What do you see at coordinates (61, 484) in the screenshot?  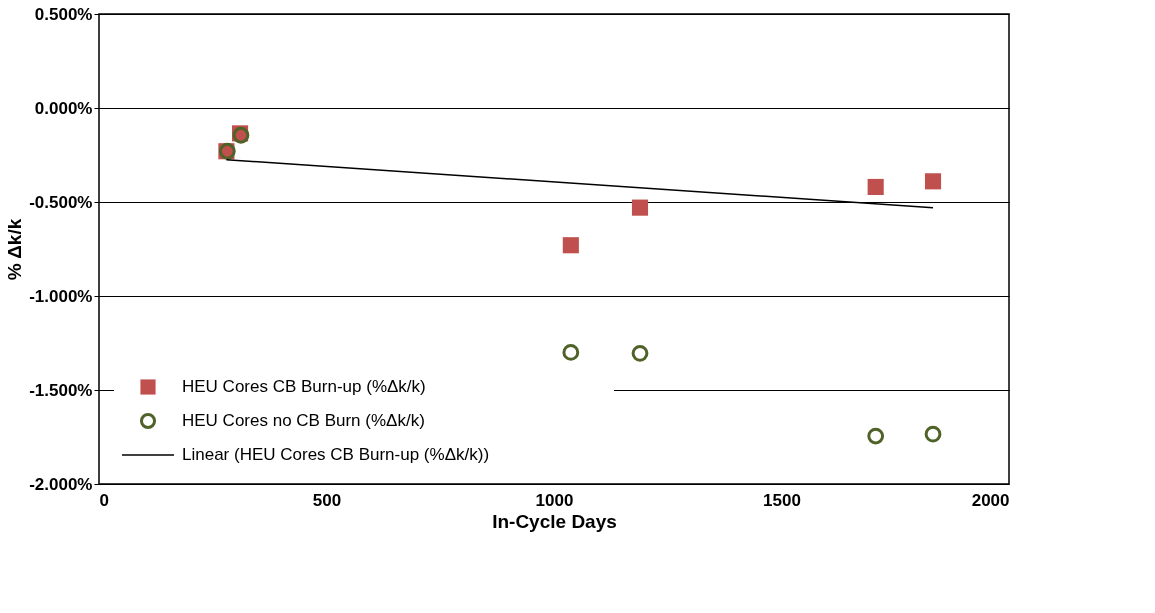 I see `y-tick-label: -2.000%` at bounding box center [61, 484].